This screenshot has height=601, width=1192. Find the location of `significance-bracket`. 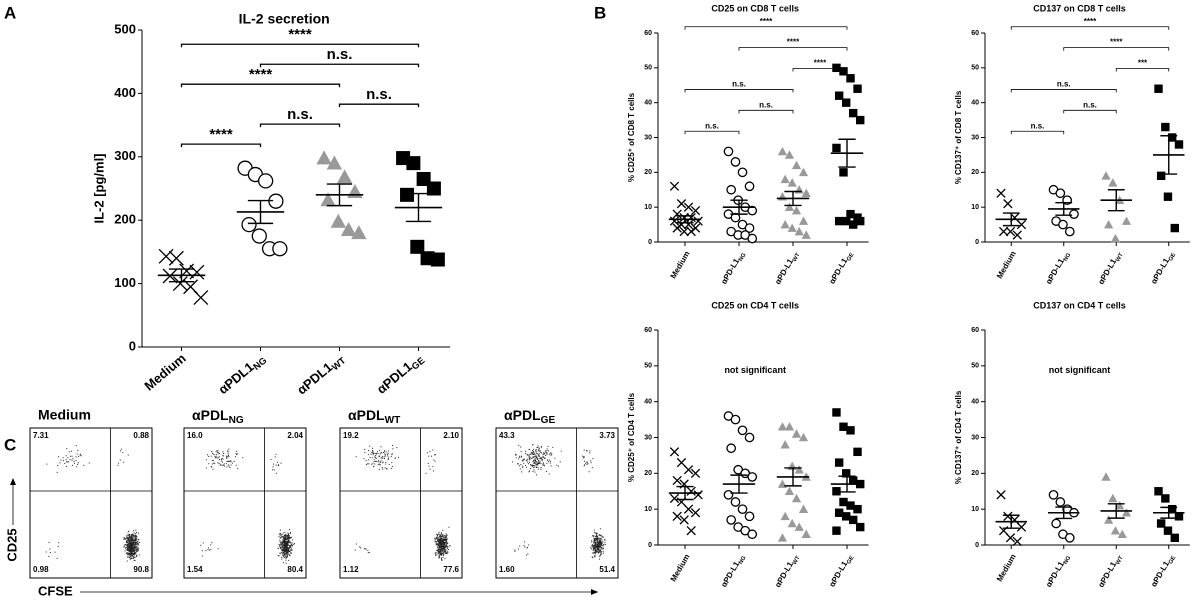

significance-bracket is located at coordinates (1037, 132).